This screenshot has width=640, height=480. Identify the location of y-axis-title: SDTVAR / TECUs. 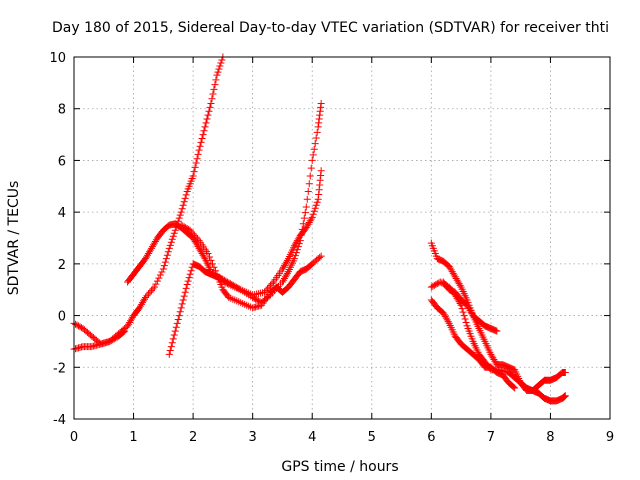
(14, 238).